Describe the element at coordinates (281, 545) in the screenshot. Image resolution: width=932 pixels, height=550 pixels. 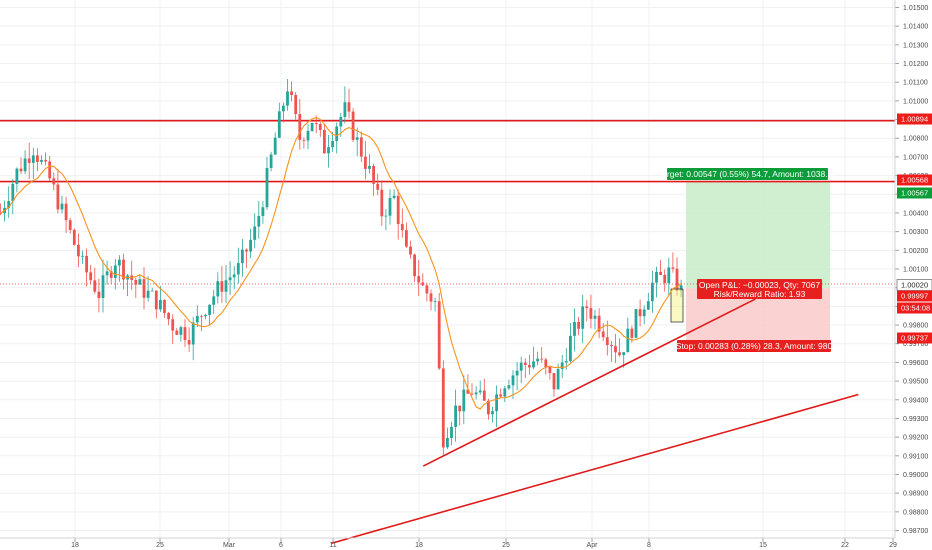
I see `x-tick-label: 6` at that location.